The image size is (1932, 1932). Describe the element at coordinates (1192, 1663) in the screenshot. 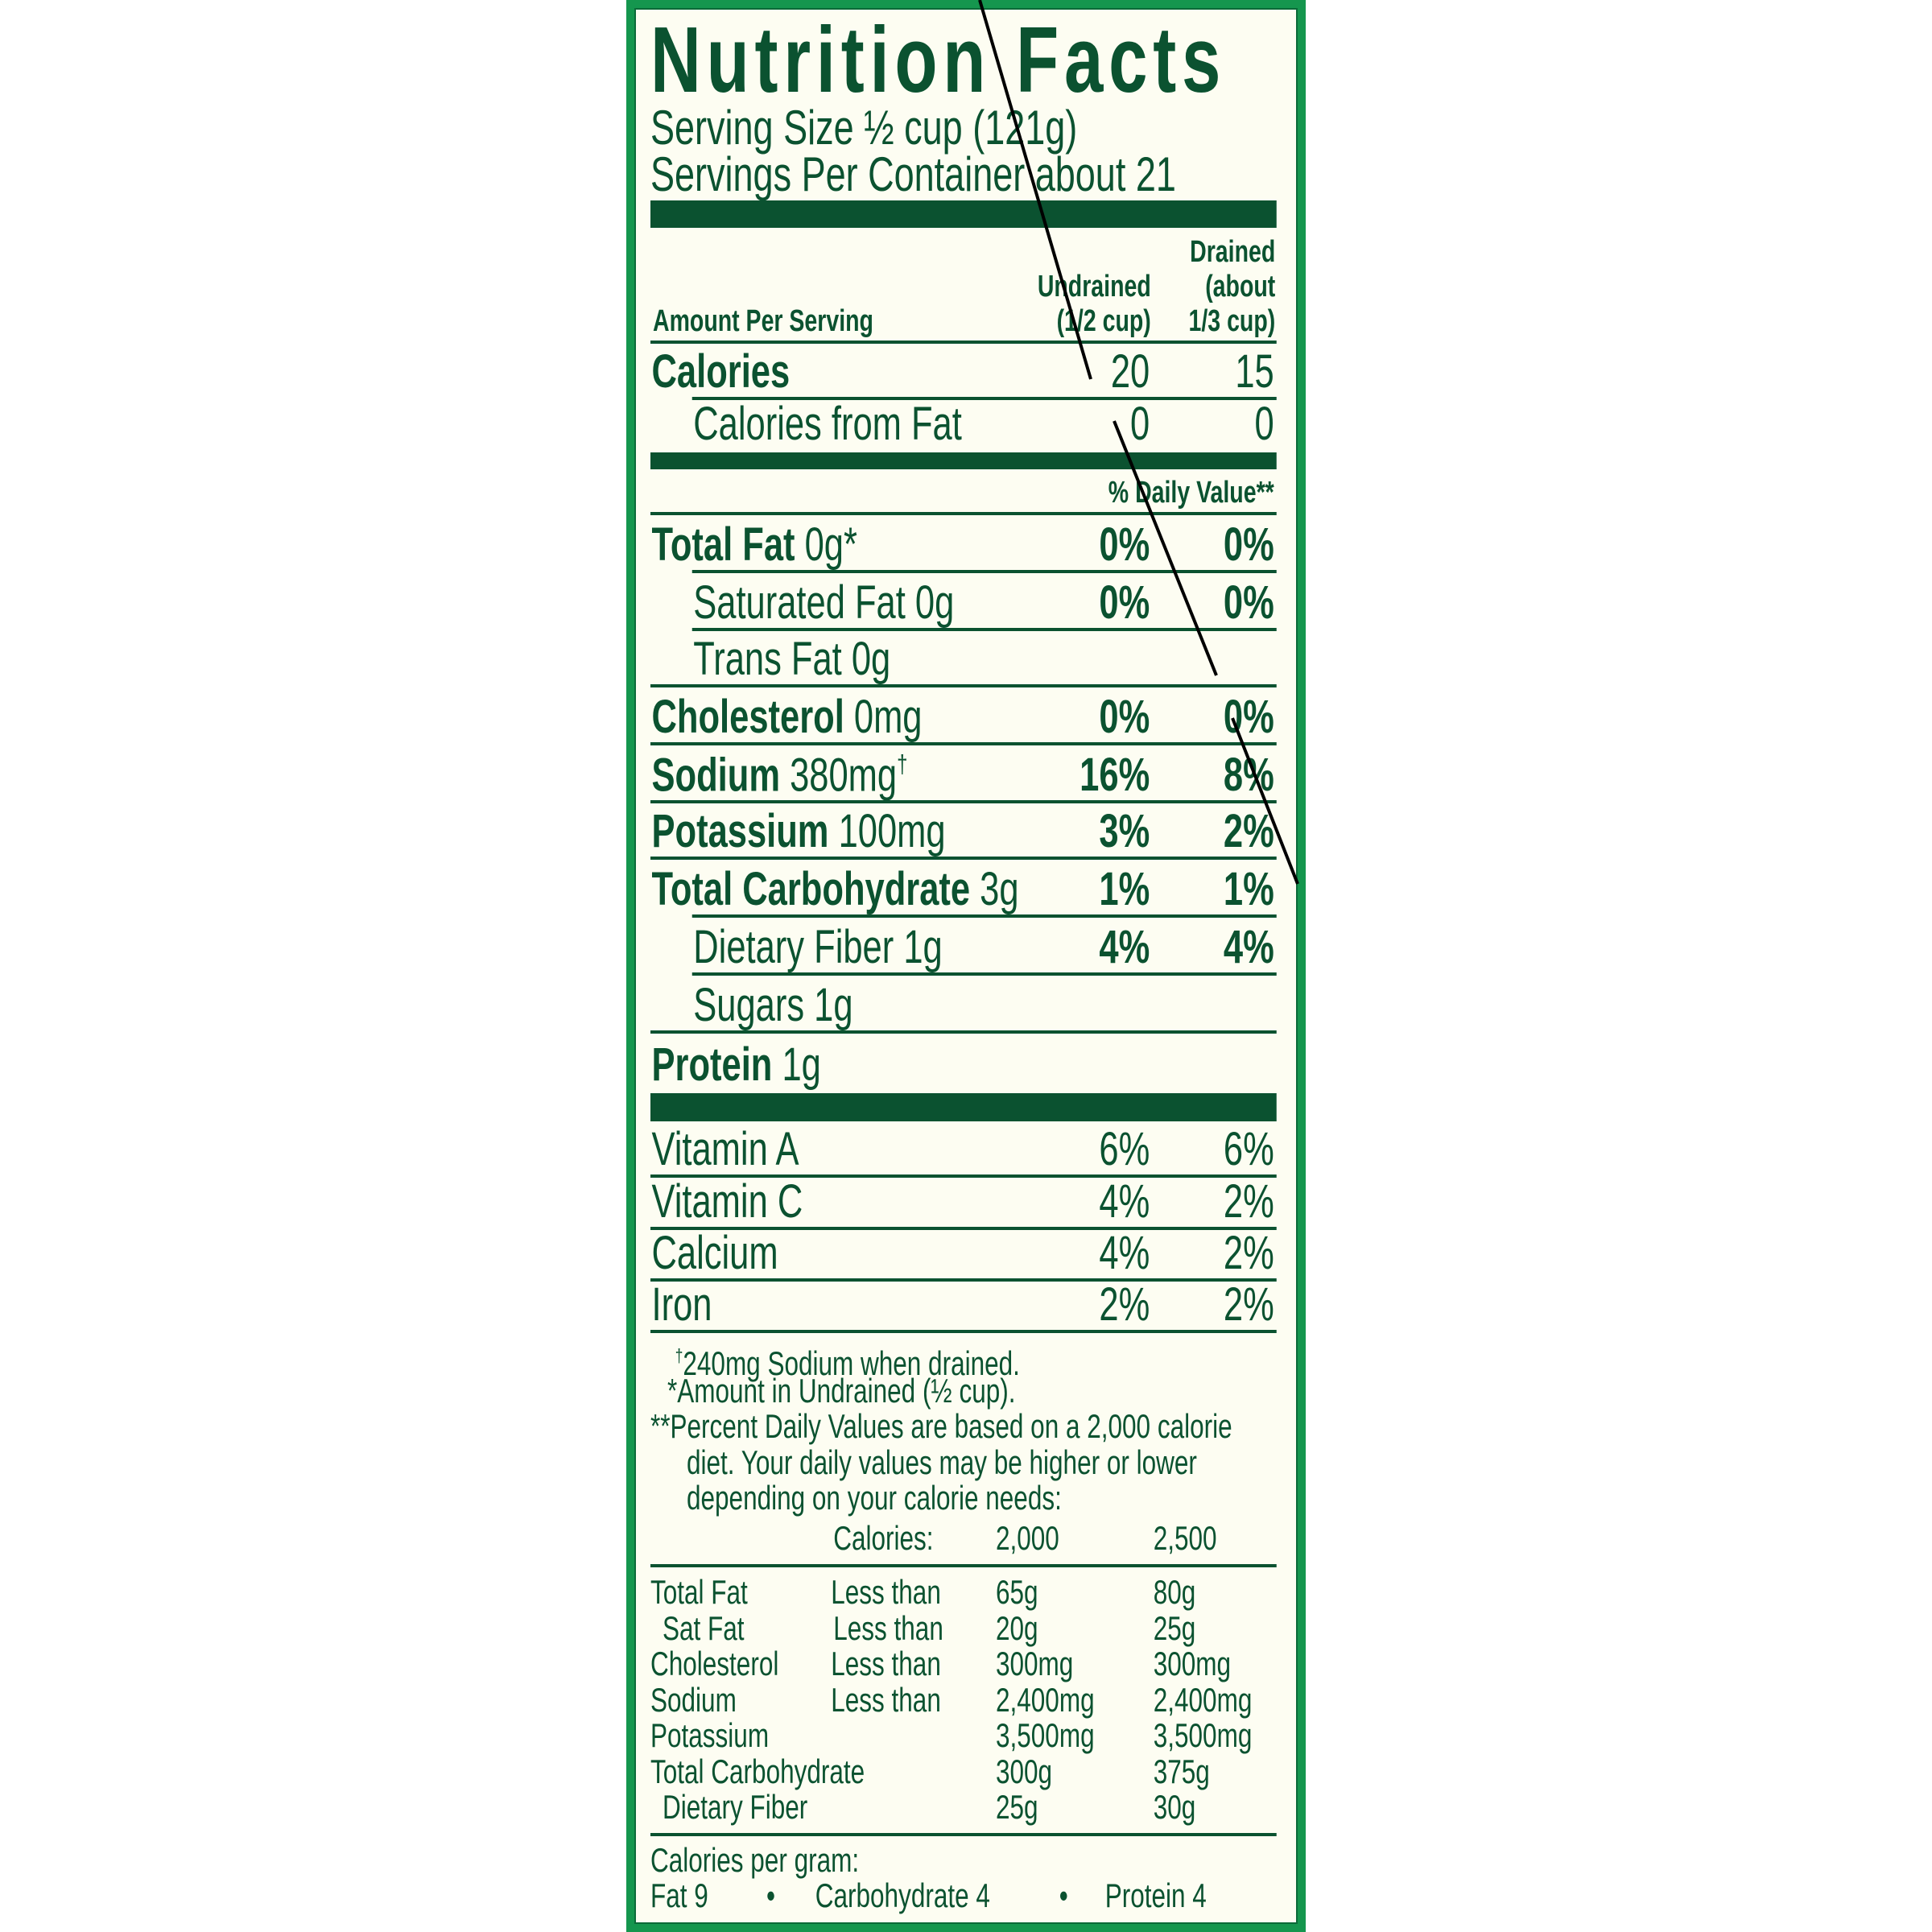

I see `dv-2500-value: 300mg` at that location.